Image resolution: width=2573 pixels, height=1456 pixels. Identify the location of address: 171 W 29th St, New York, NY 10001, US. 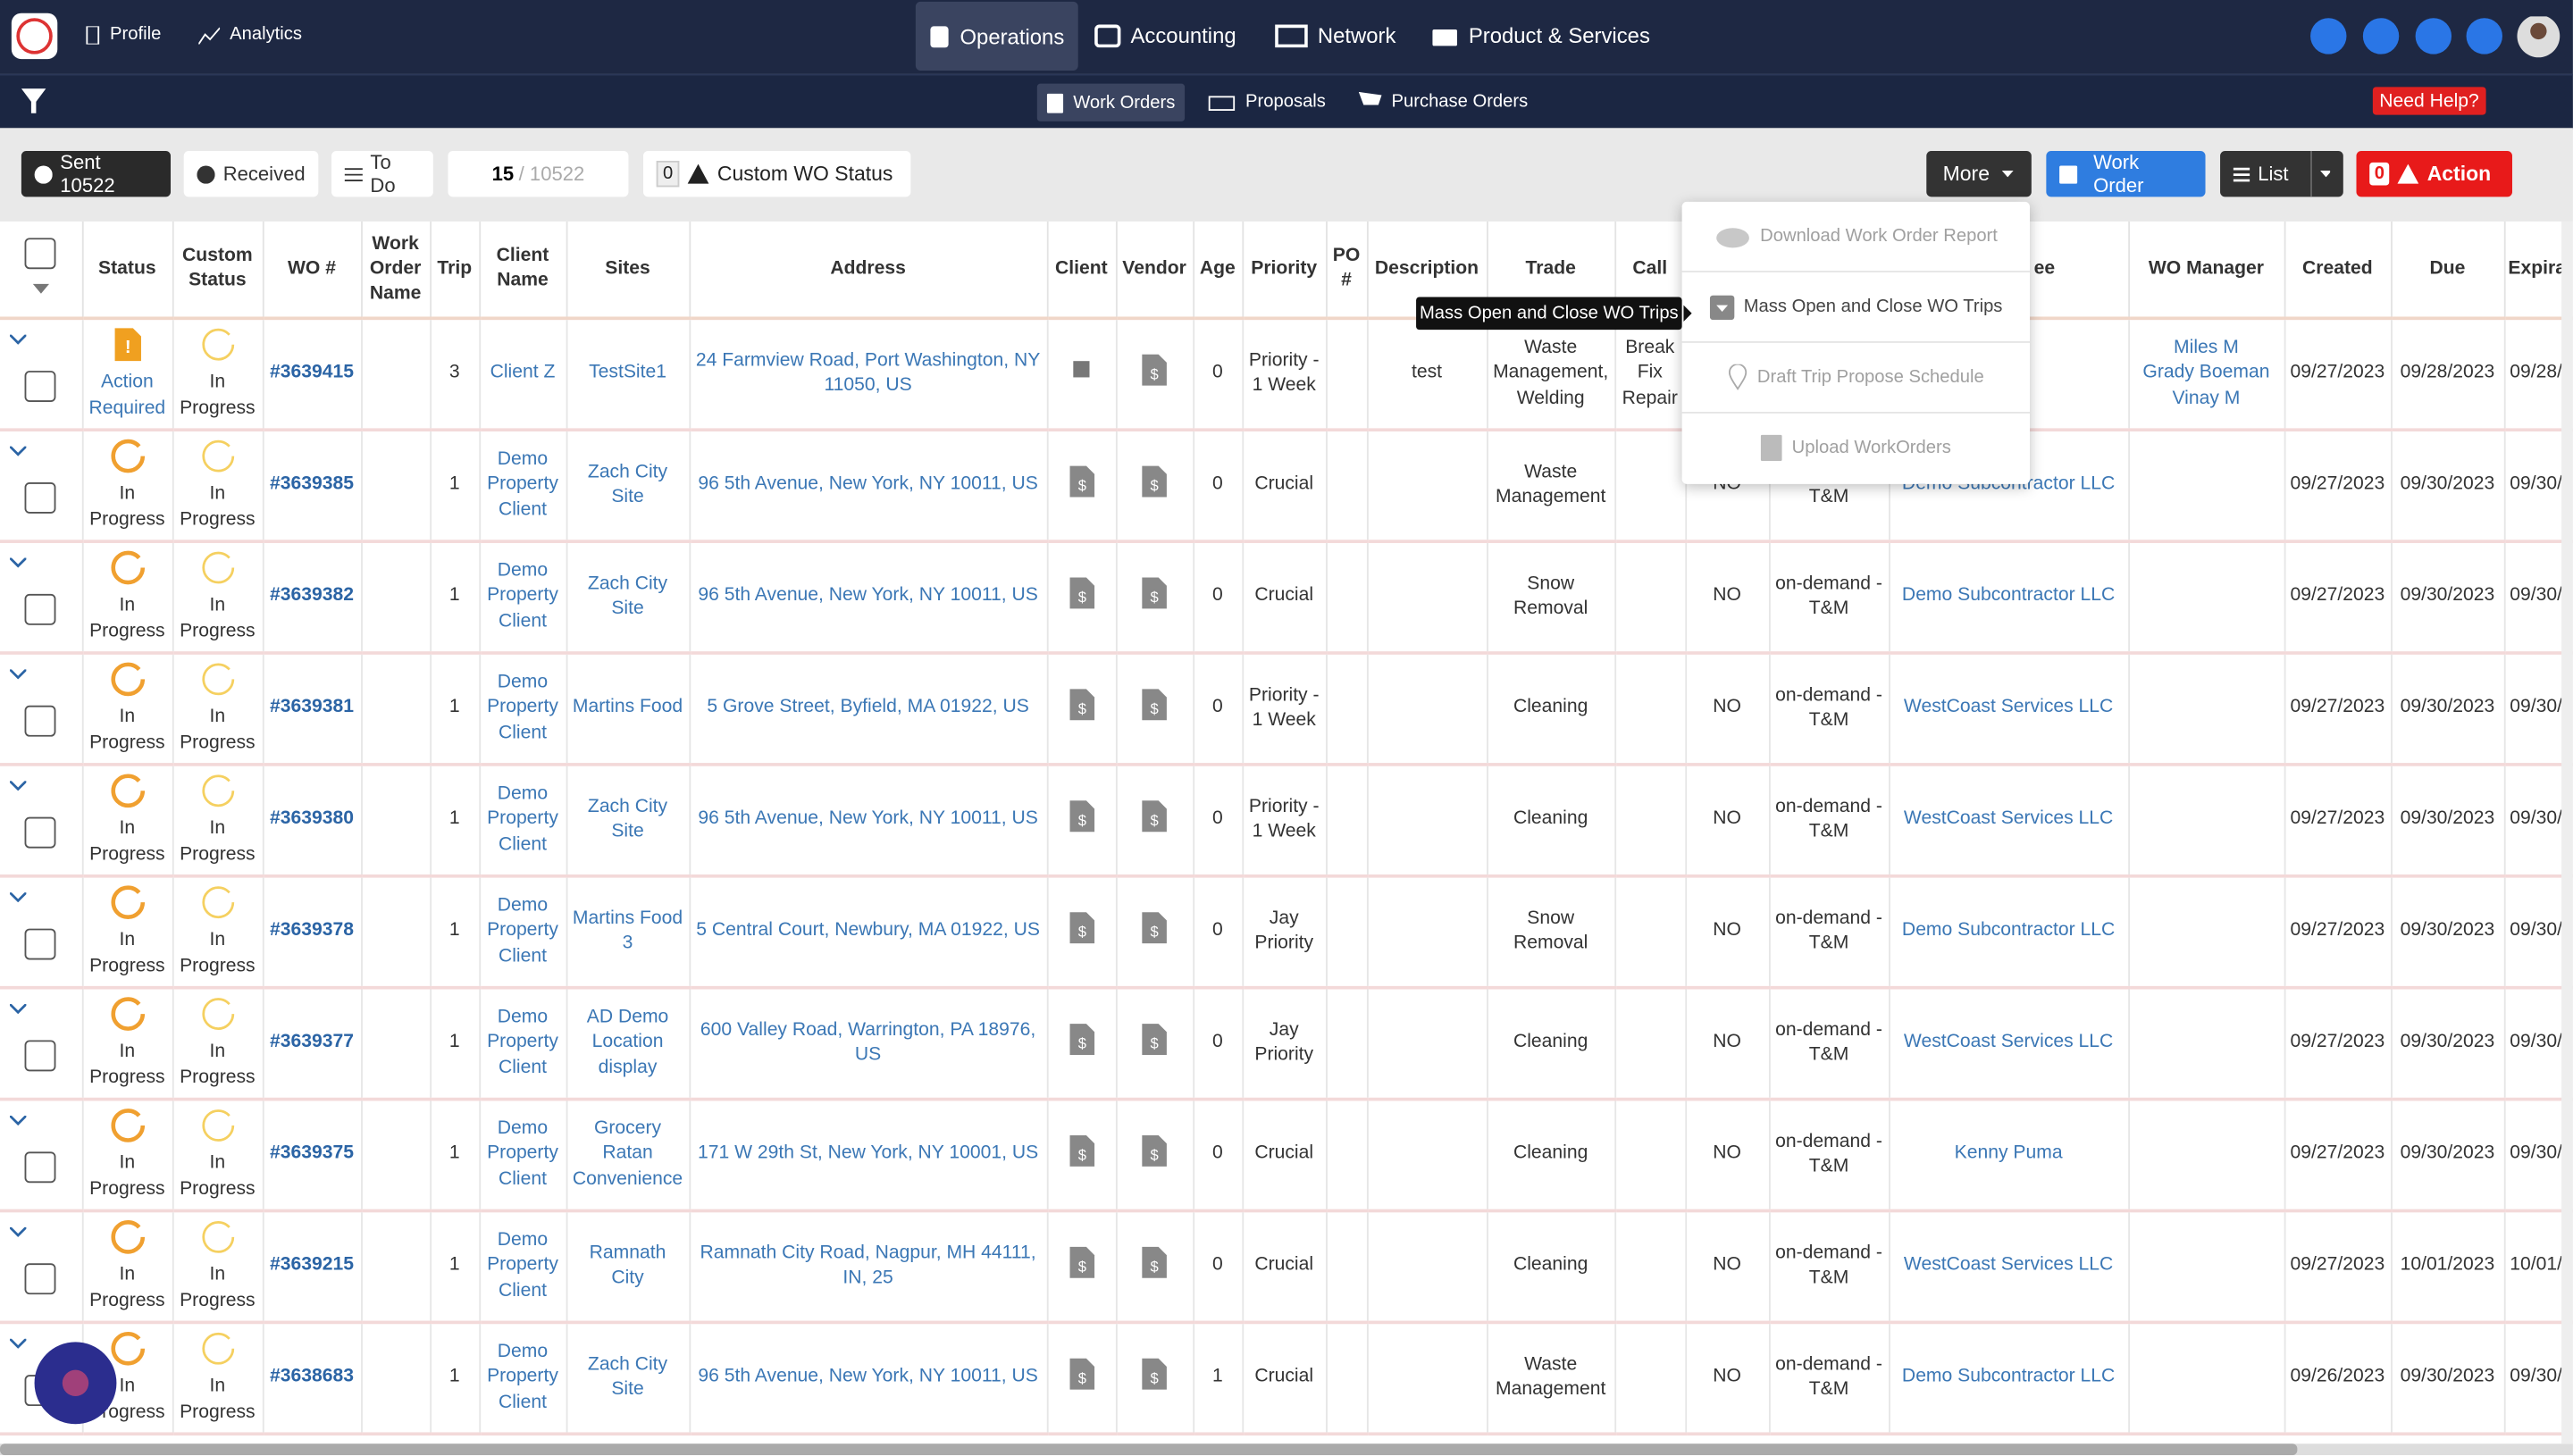
(868, 1153).